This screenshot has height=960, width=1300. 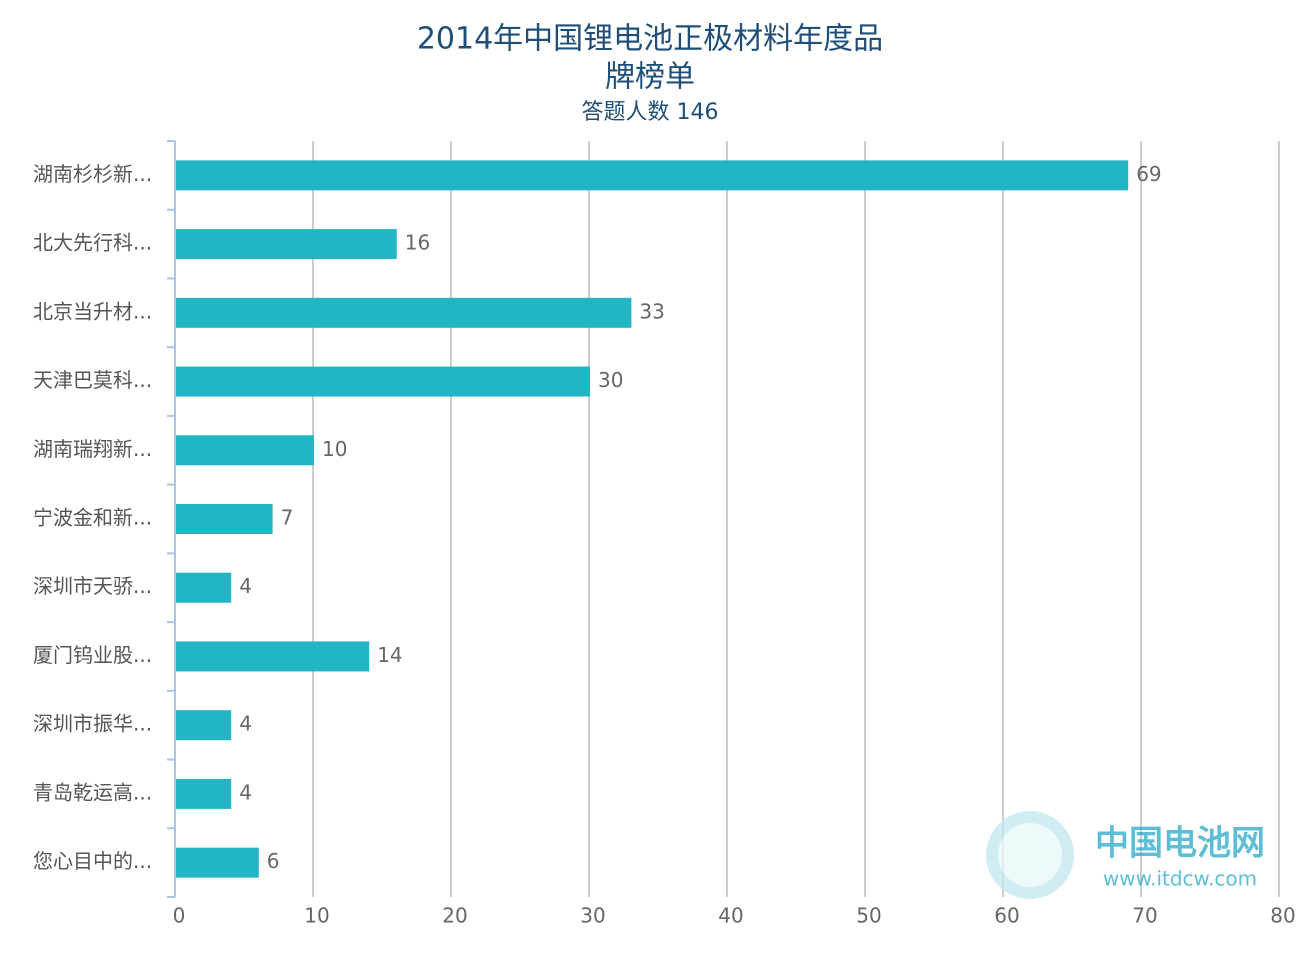 I want to click on chart-title: 牌榜单, so click(x=650, y=77).